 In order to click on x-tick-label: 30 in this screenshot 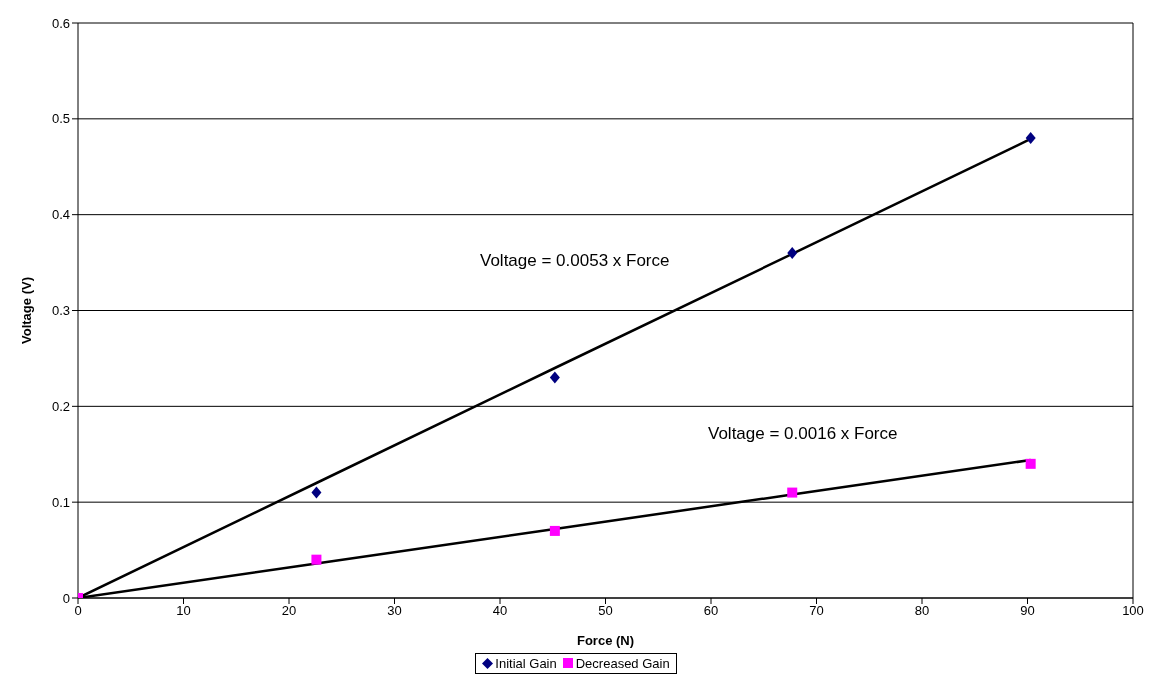, I will do `click(394, 611)`.